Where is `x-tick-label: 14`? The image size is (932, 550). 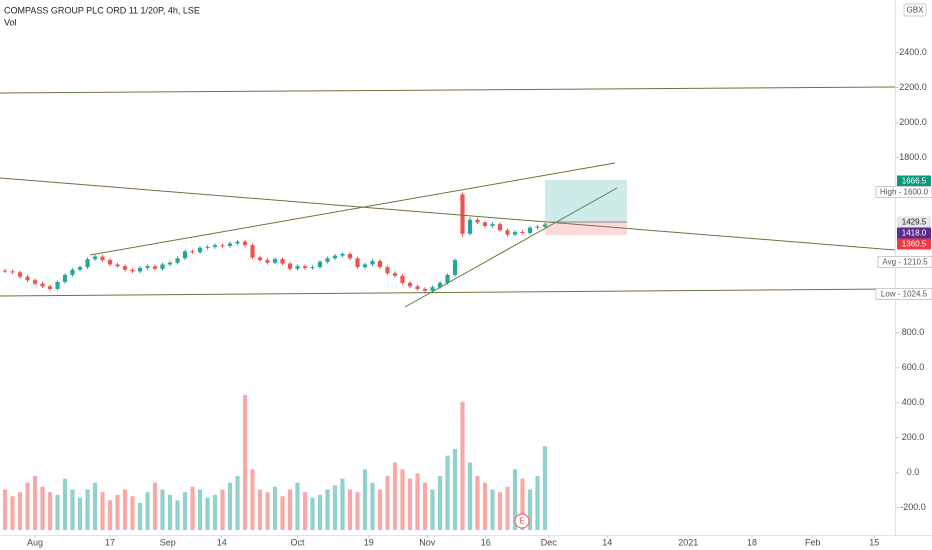 x-tick-label: 14 is located at coordinates (607, 542).